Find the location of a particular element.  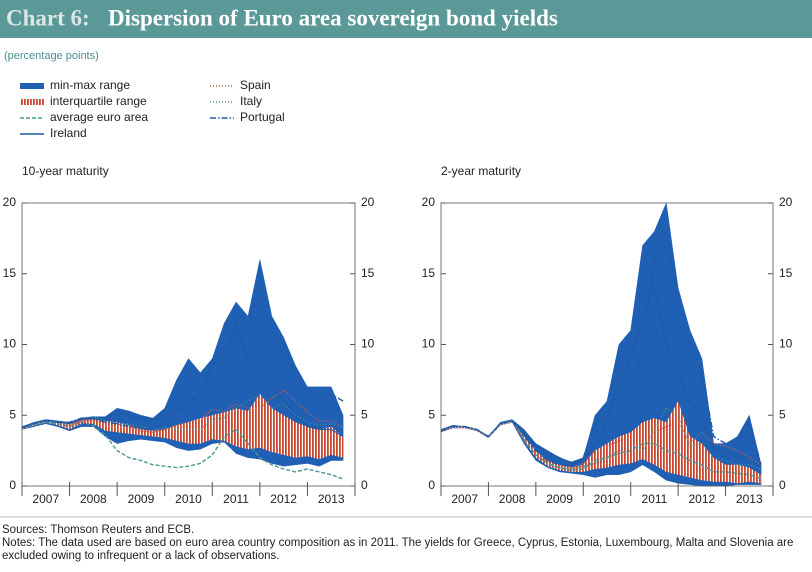

panel-title: 2-year maturity is located at coordinates (481, 171).